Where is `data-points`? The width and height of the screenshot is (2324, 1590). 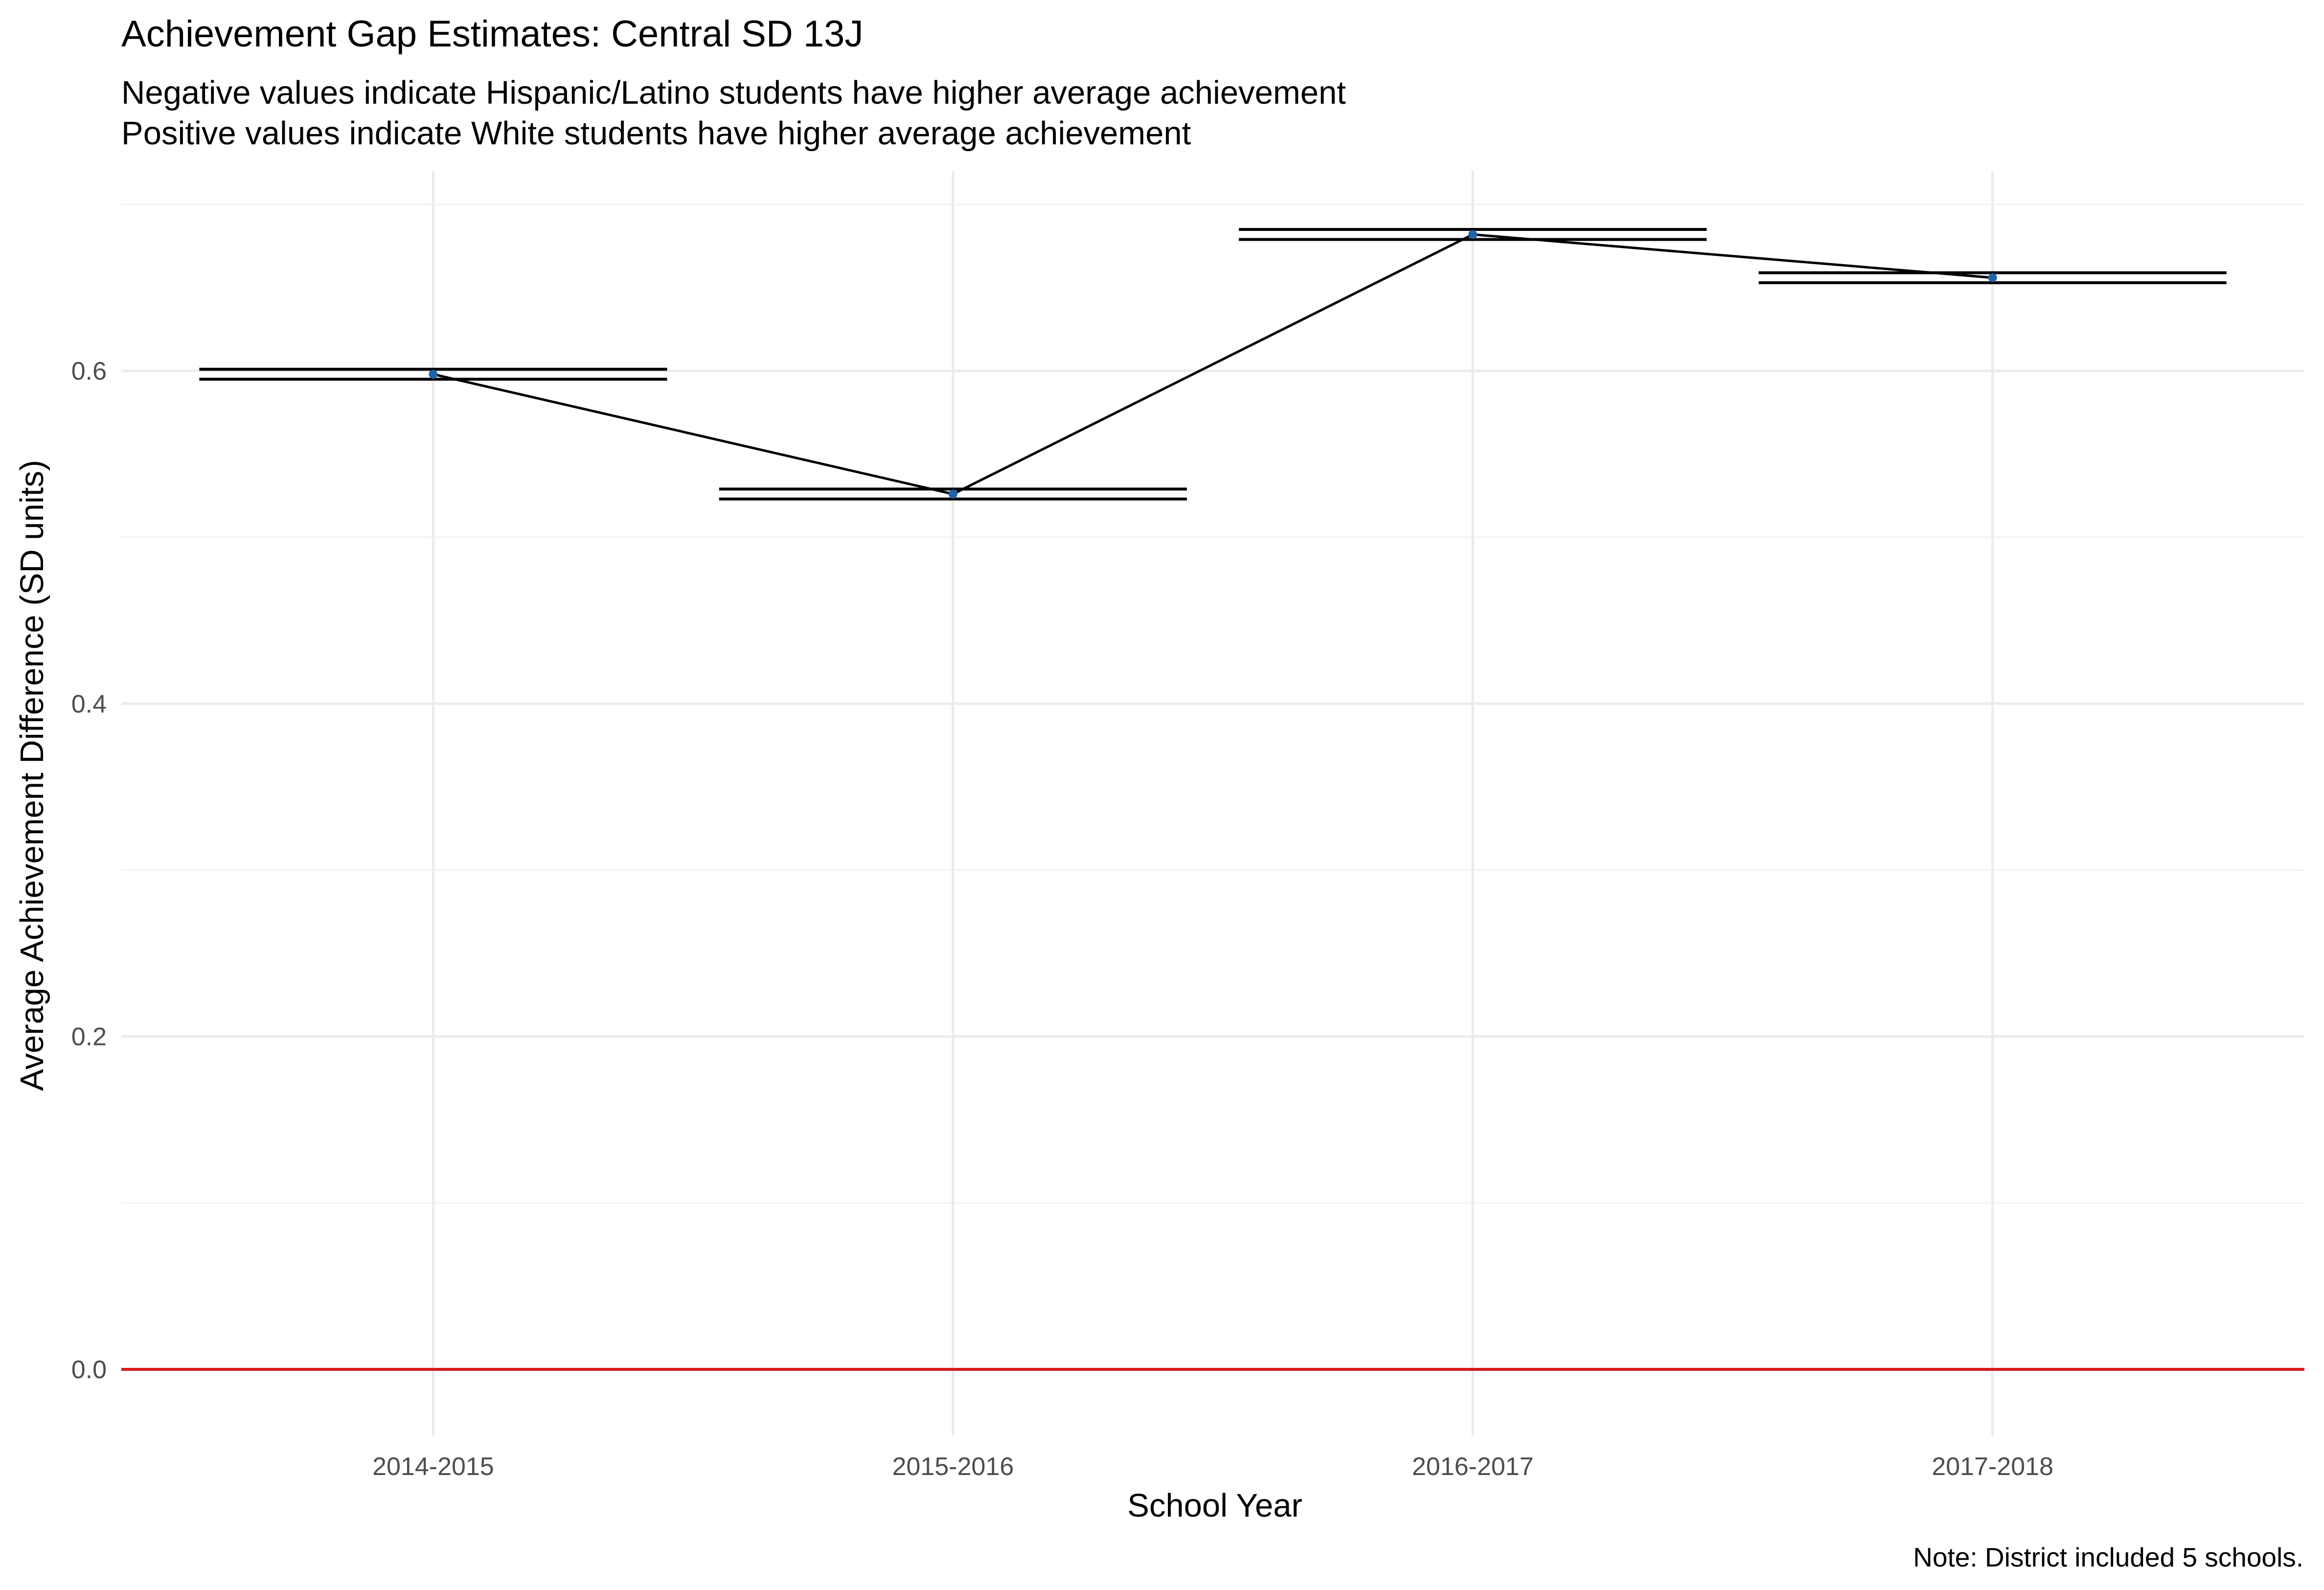
data-points is located at coordinates (1213, 365).